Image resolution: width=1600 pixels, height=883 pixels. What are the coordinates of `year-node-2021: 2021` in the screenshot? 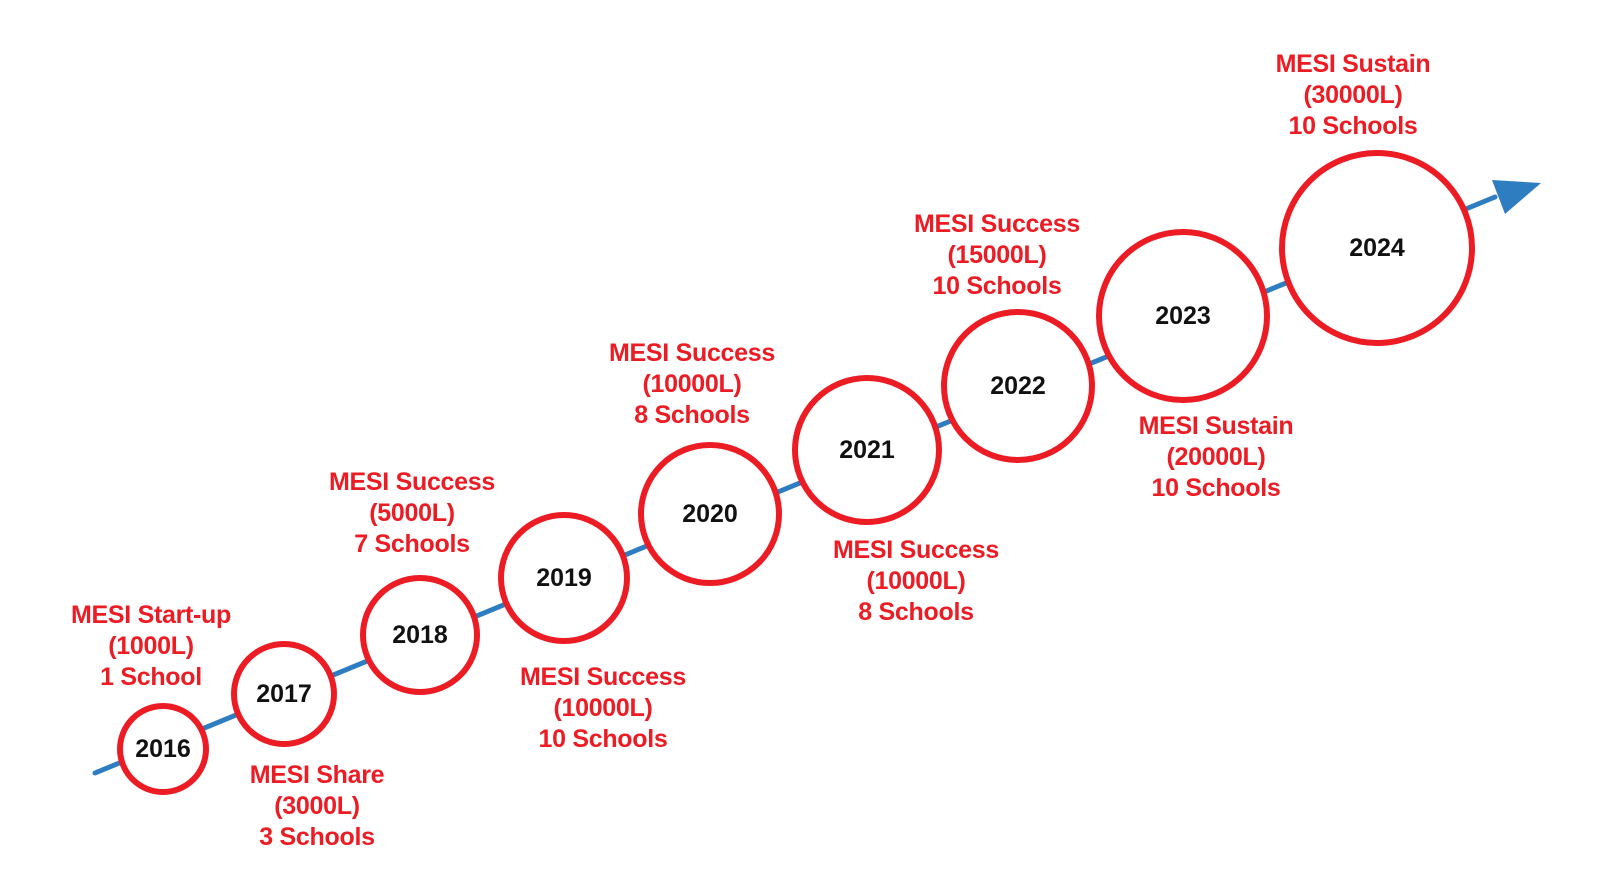 It's located at (867, 450).